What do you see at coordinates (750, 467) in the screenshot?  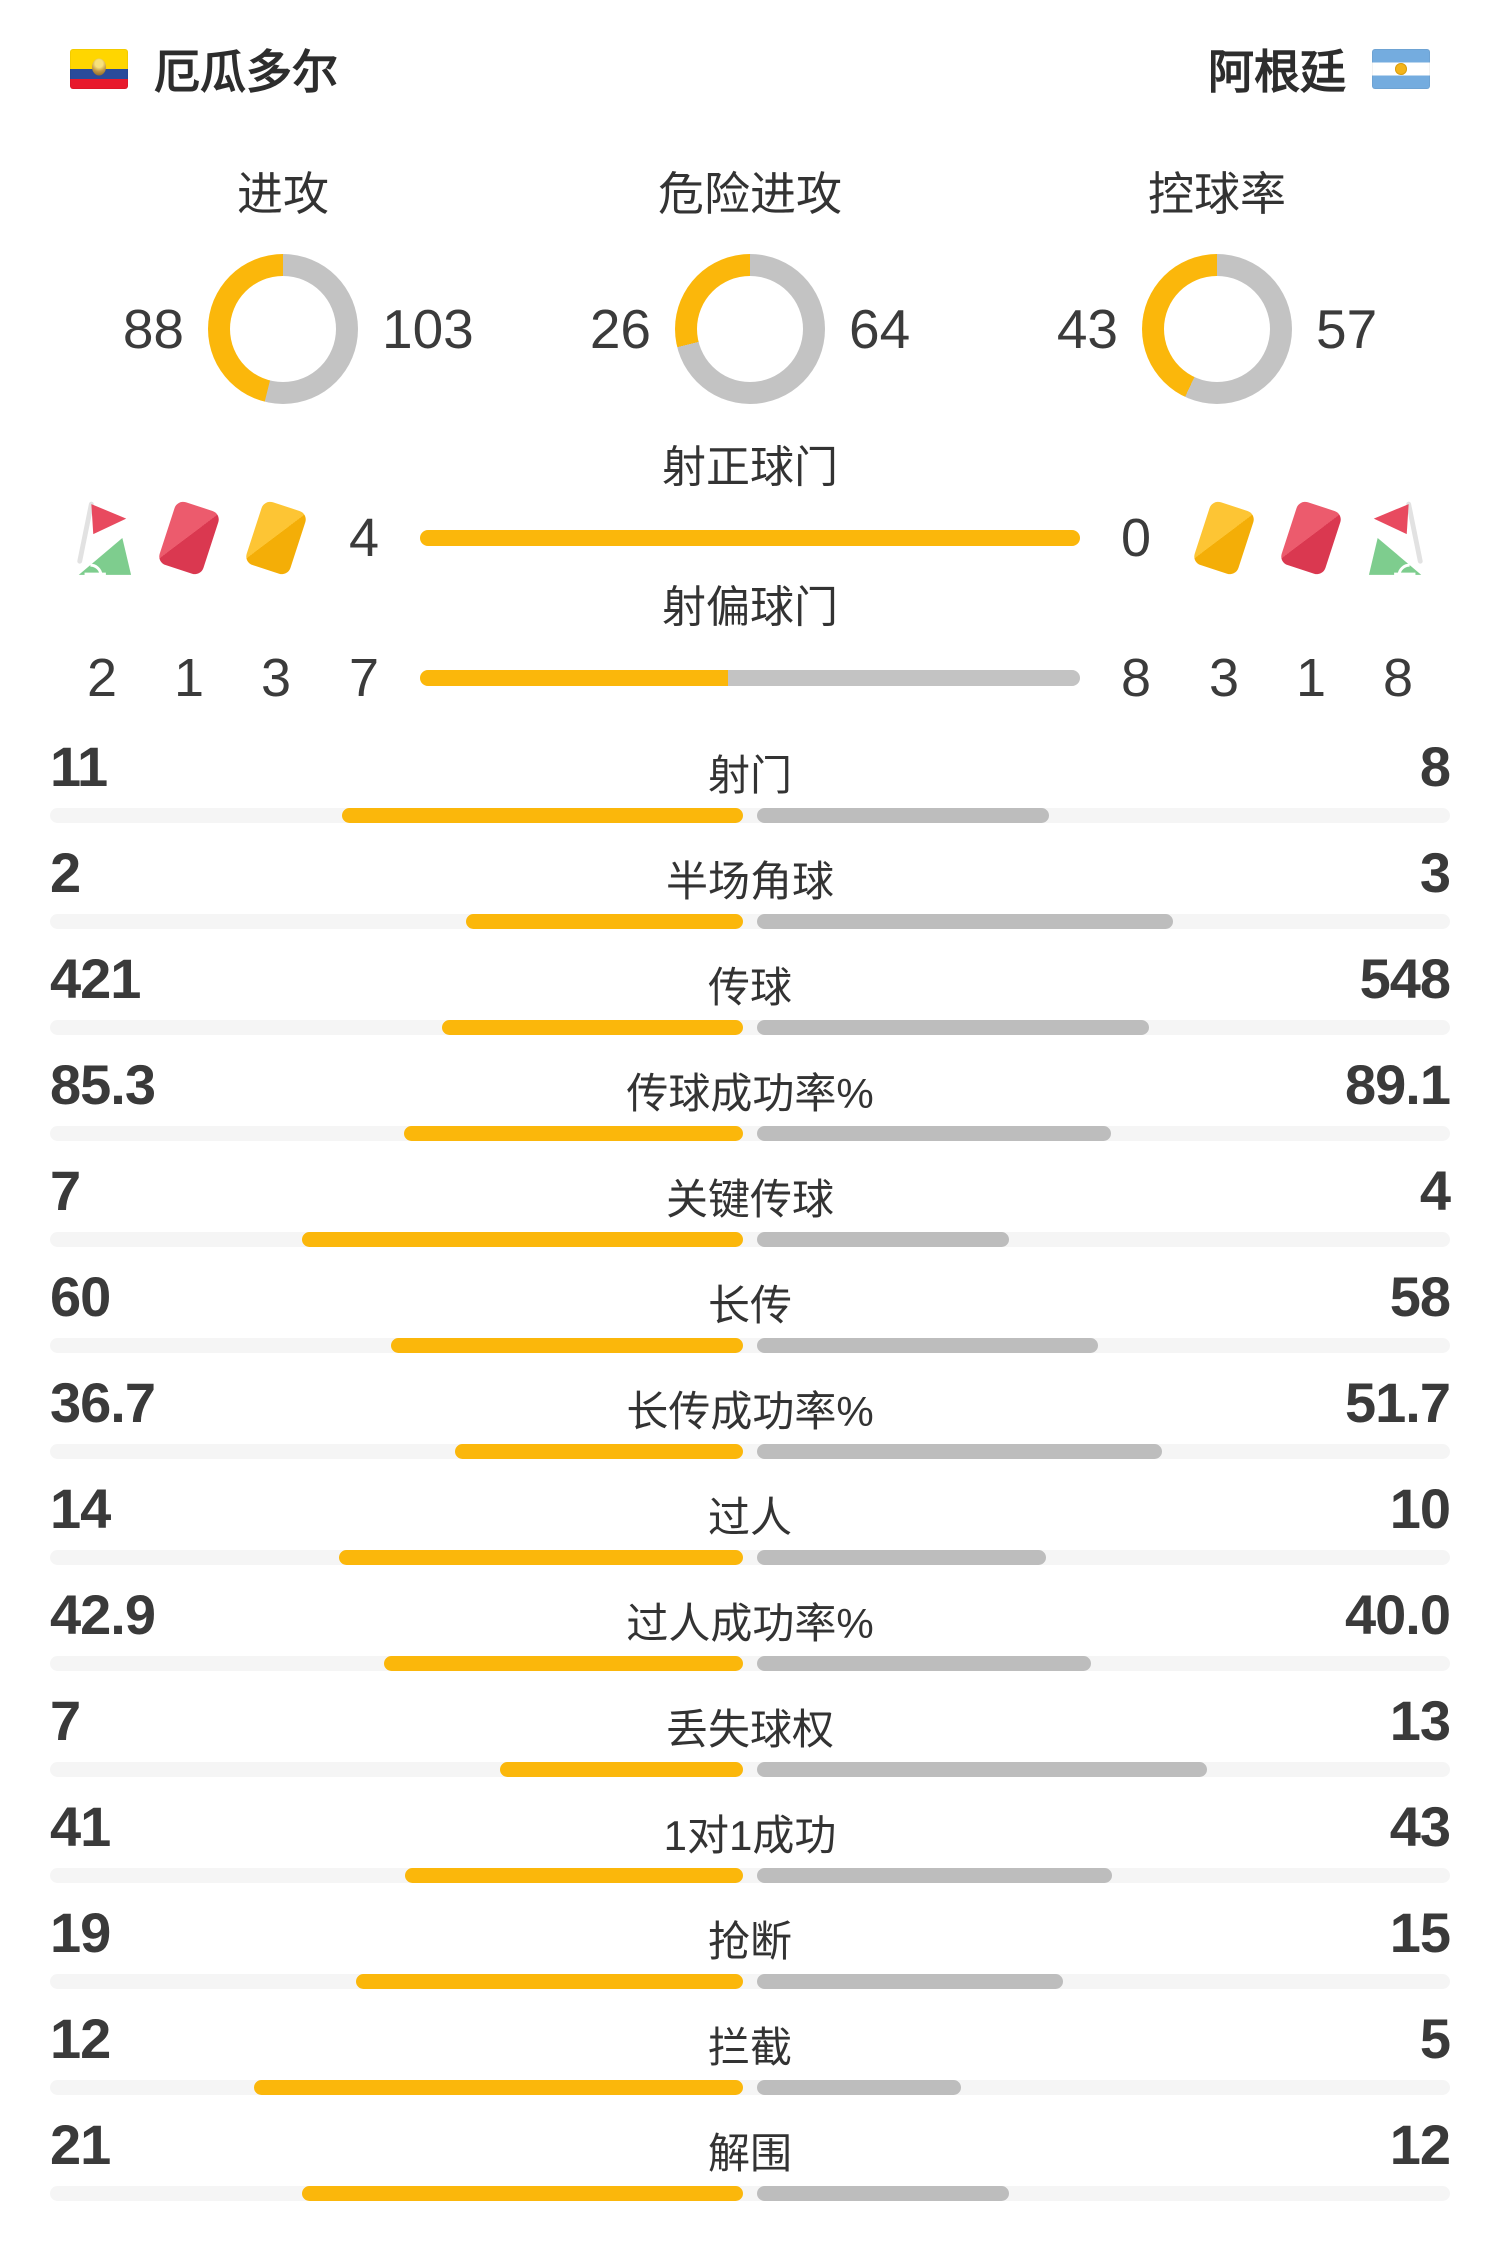 I see `shot-row-title: 射正球门` at bounding box center [750, 467].